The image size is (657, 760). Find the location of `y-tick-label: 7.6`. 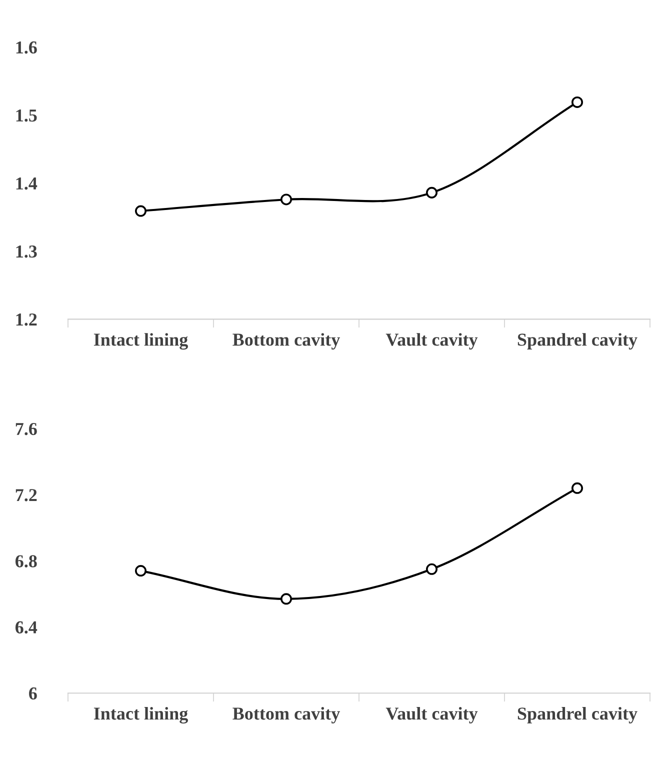

y-tick-label: 7.6 is located at coordinates (26, 429).